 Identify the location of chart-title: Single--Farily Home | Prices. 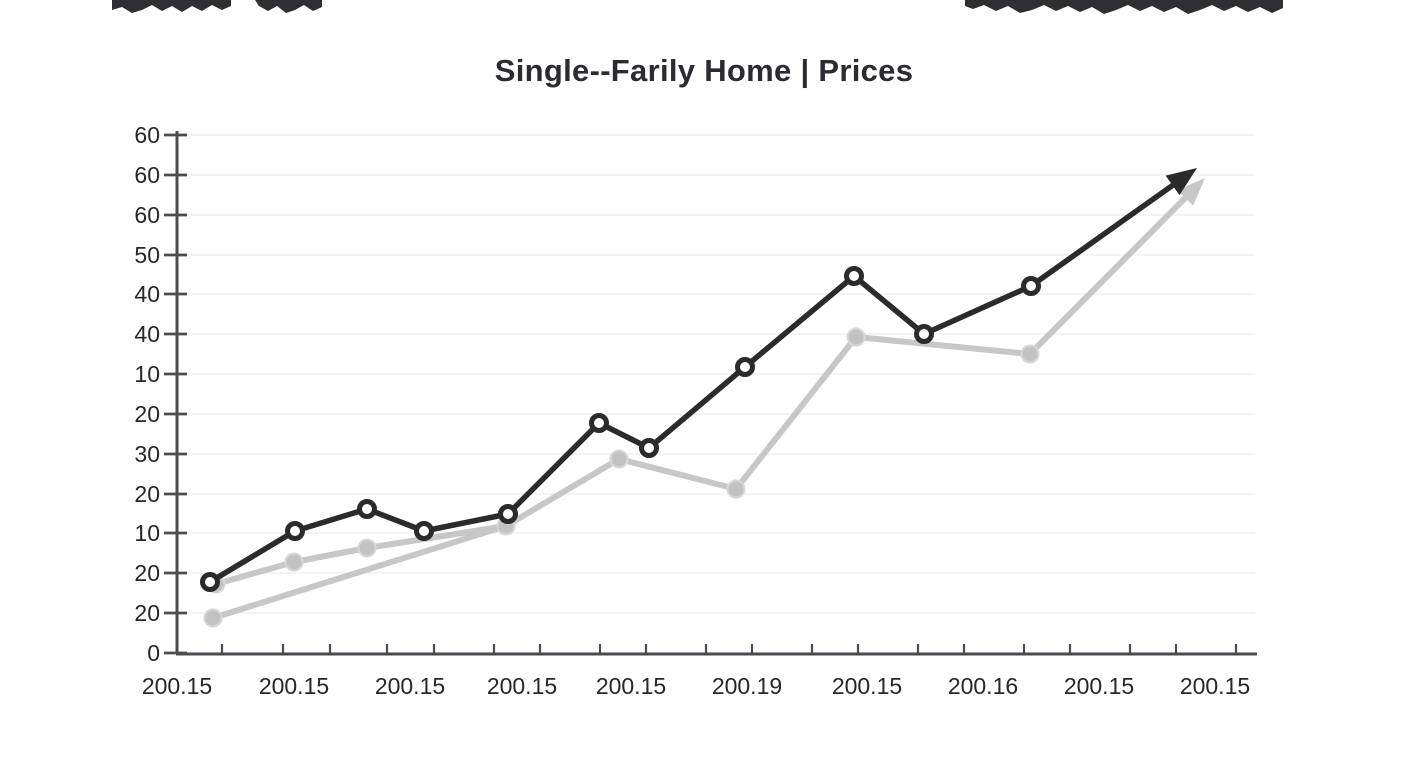
(704, 70).